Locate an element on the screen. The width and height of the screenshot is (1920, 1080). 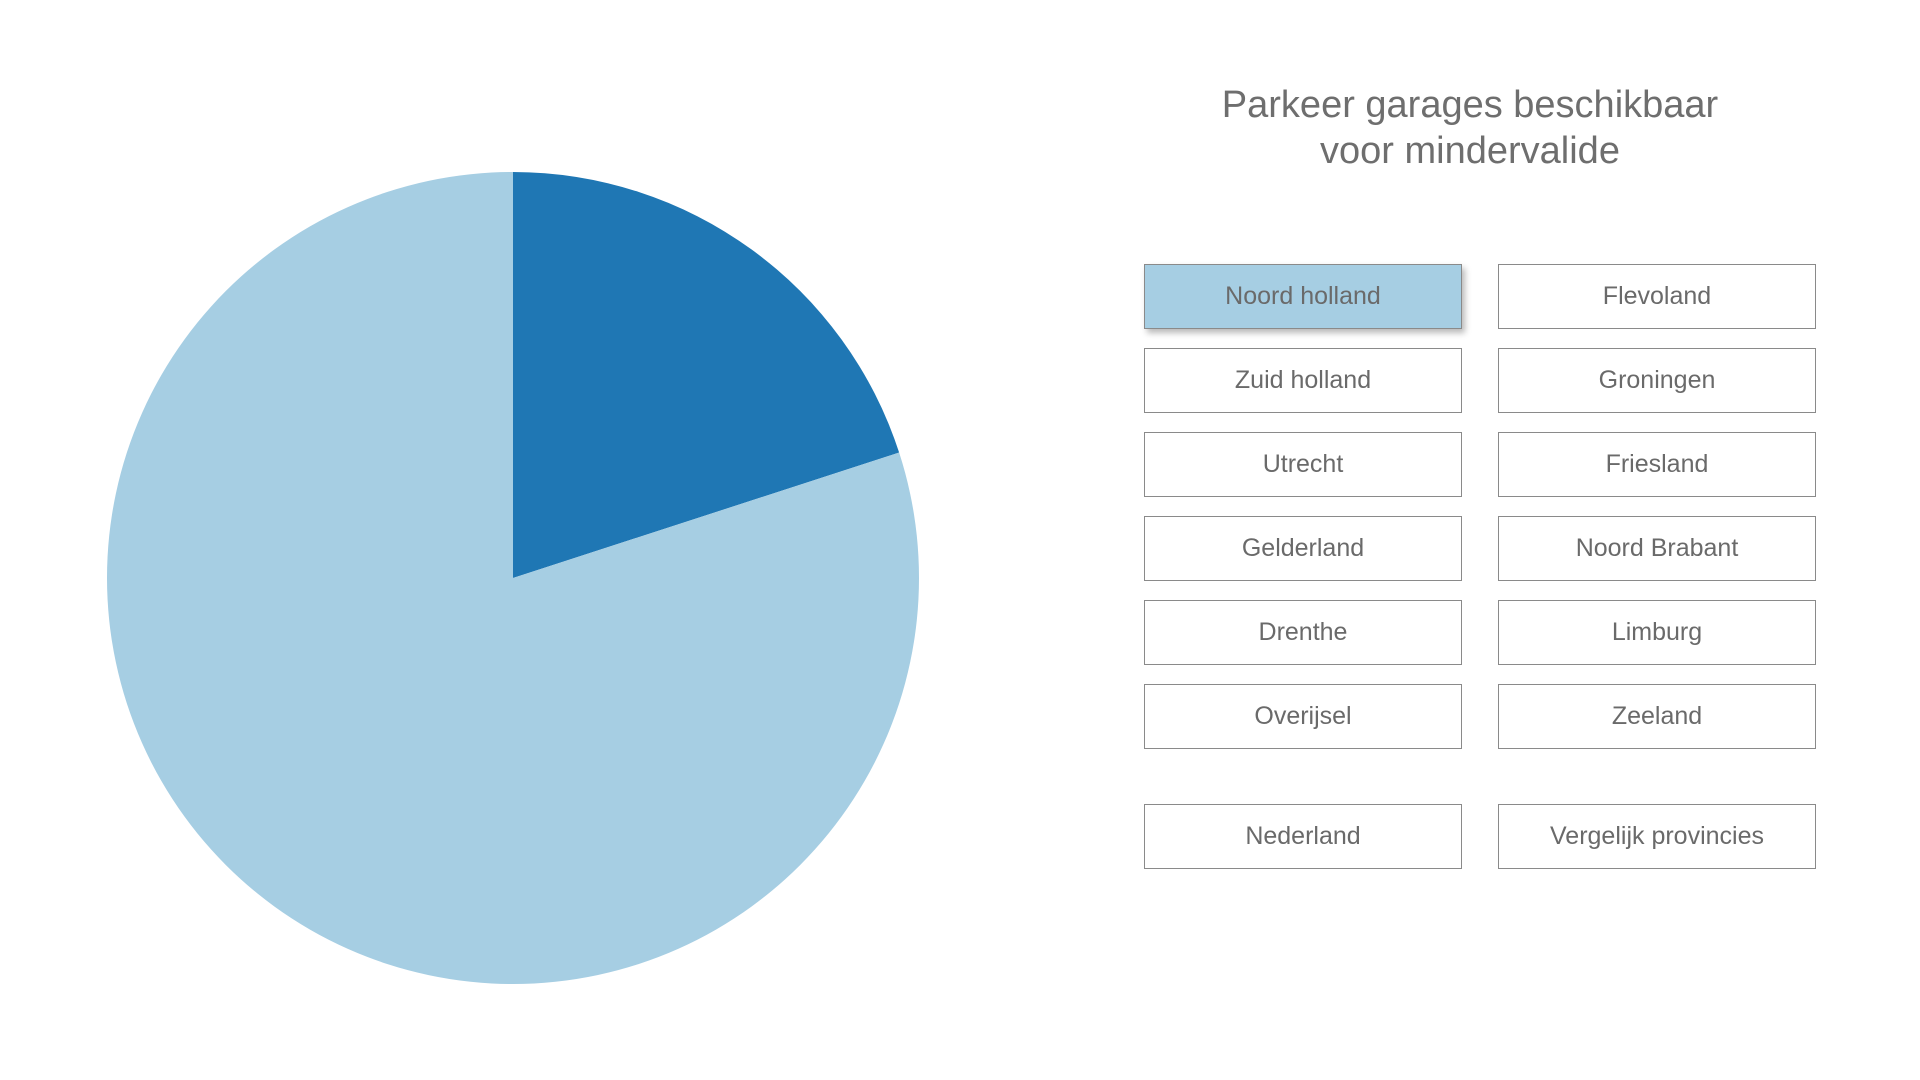
compare-provinces-button: Vergelijk provincies is located at coordinates (1657, 836).